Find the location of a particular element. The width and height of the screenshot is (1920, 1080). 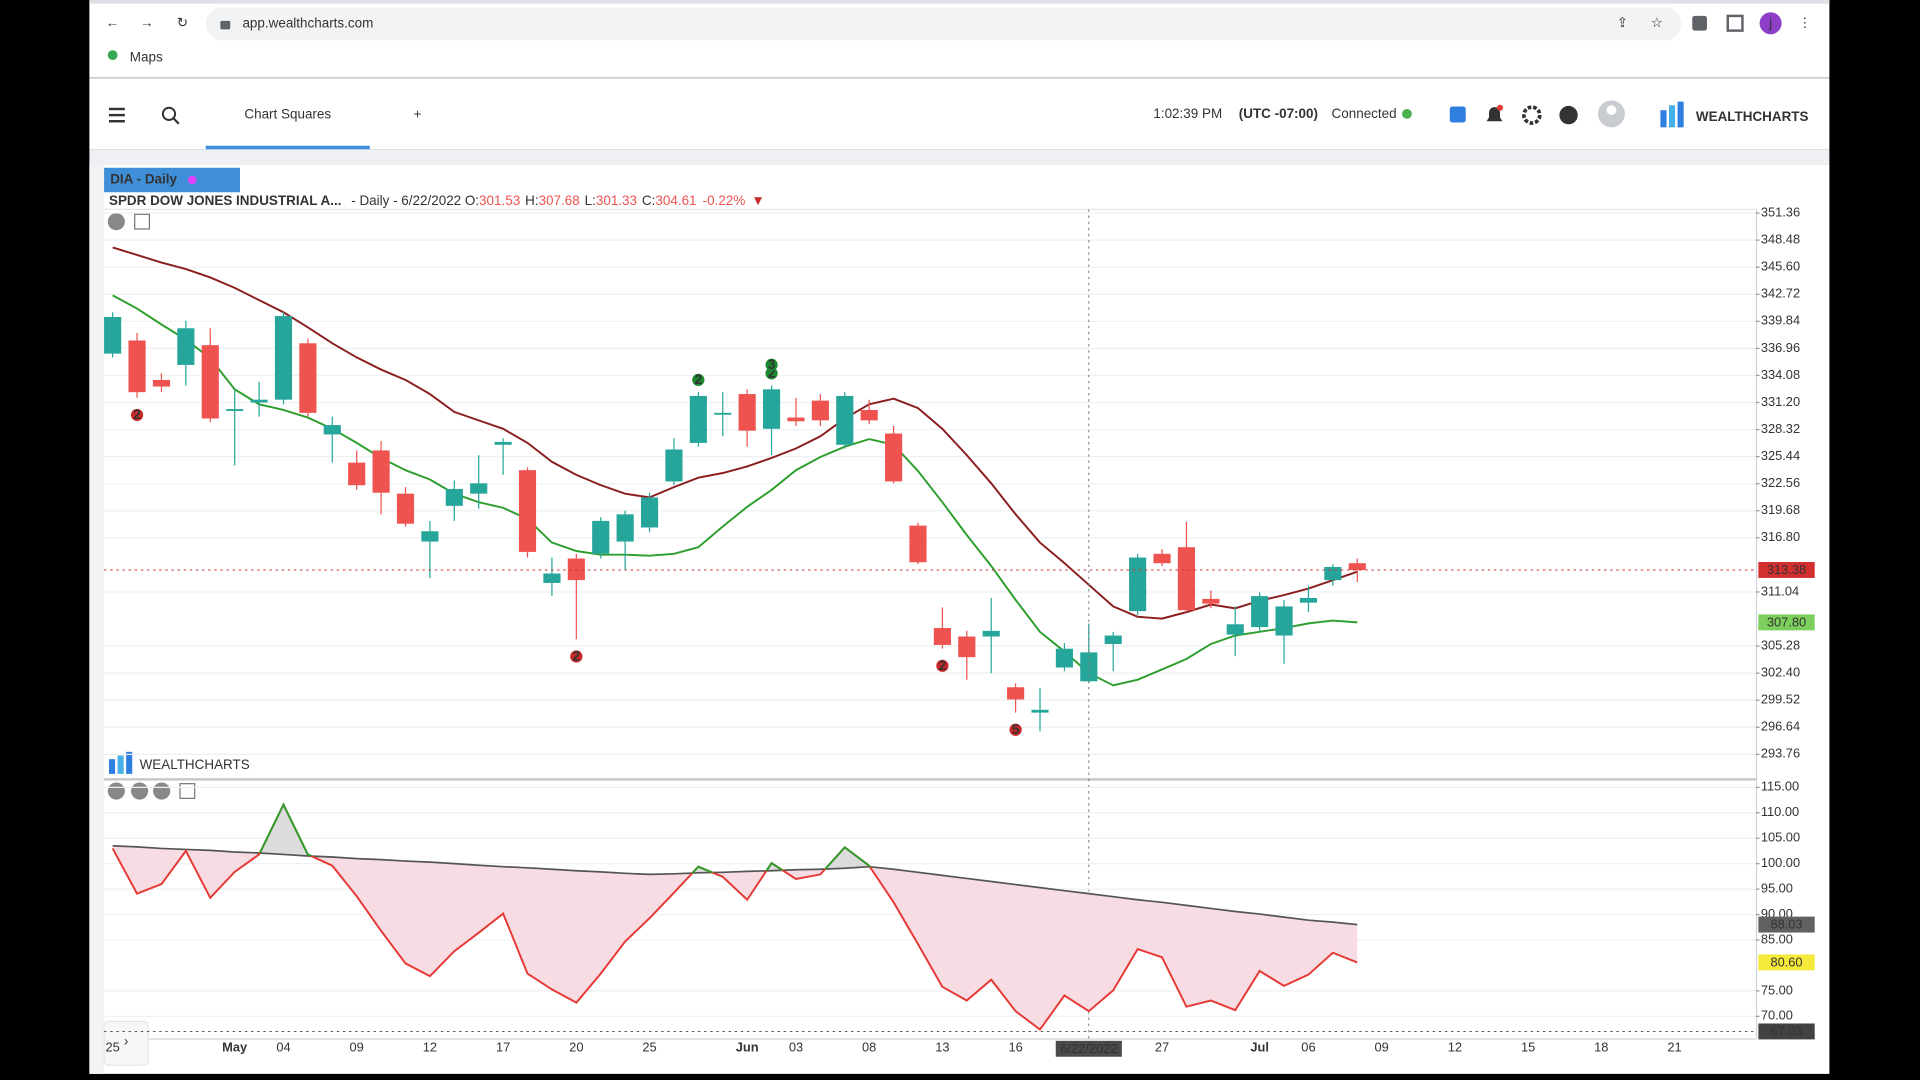

address-bar is located at coordinates (943, 24).